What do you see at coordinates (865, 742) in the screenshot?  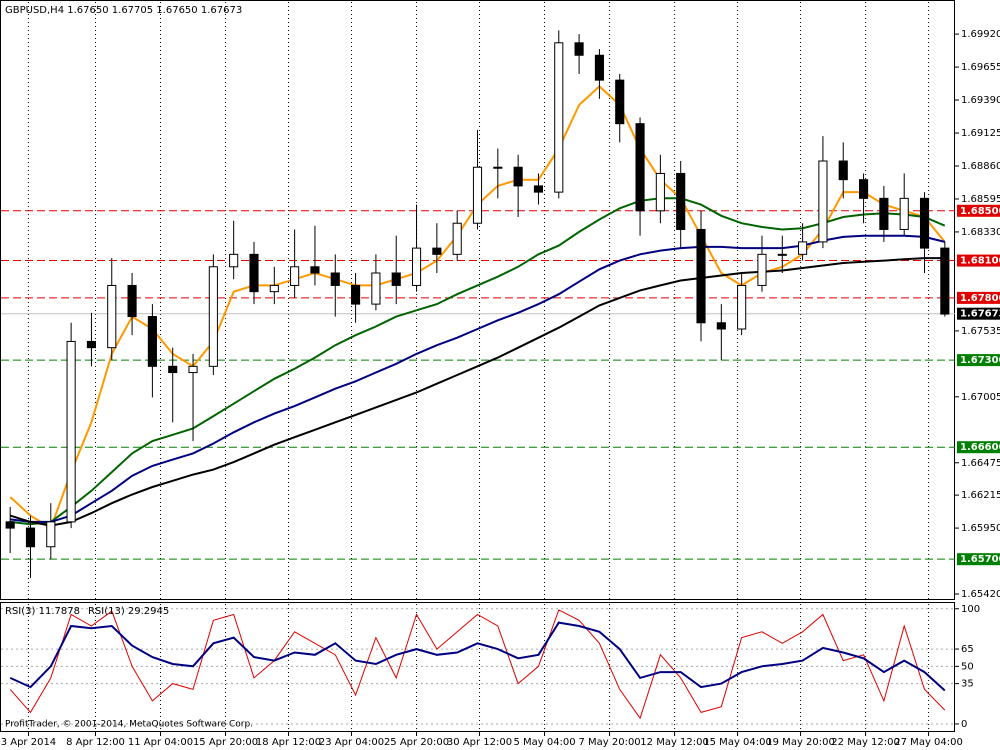 I see `x-tick-label: 22 May 12:00` at bounding box center [865, 742].